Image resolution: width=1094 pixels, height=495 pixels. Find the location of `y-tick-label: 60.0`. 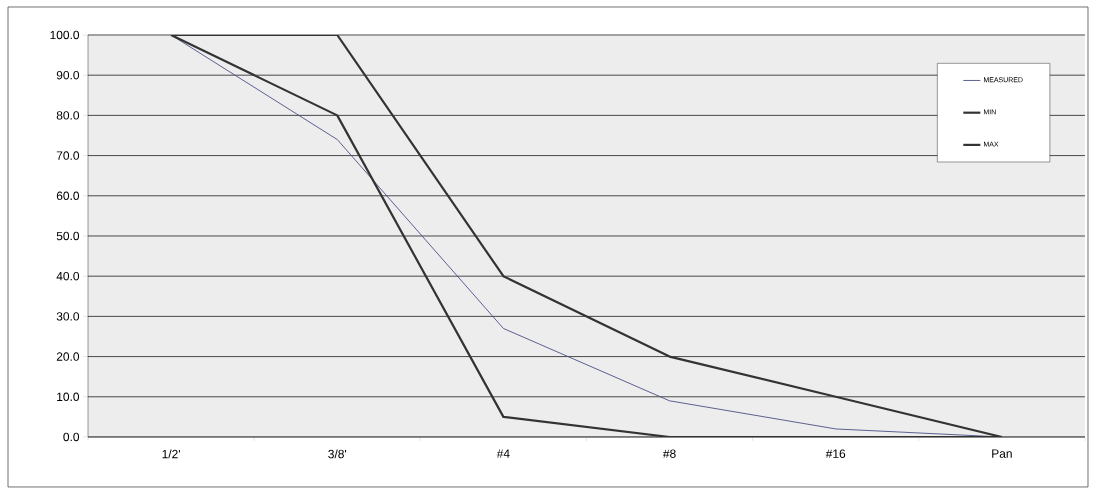

y-tick-label: 60.0 is located at coordinates (68, 196).